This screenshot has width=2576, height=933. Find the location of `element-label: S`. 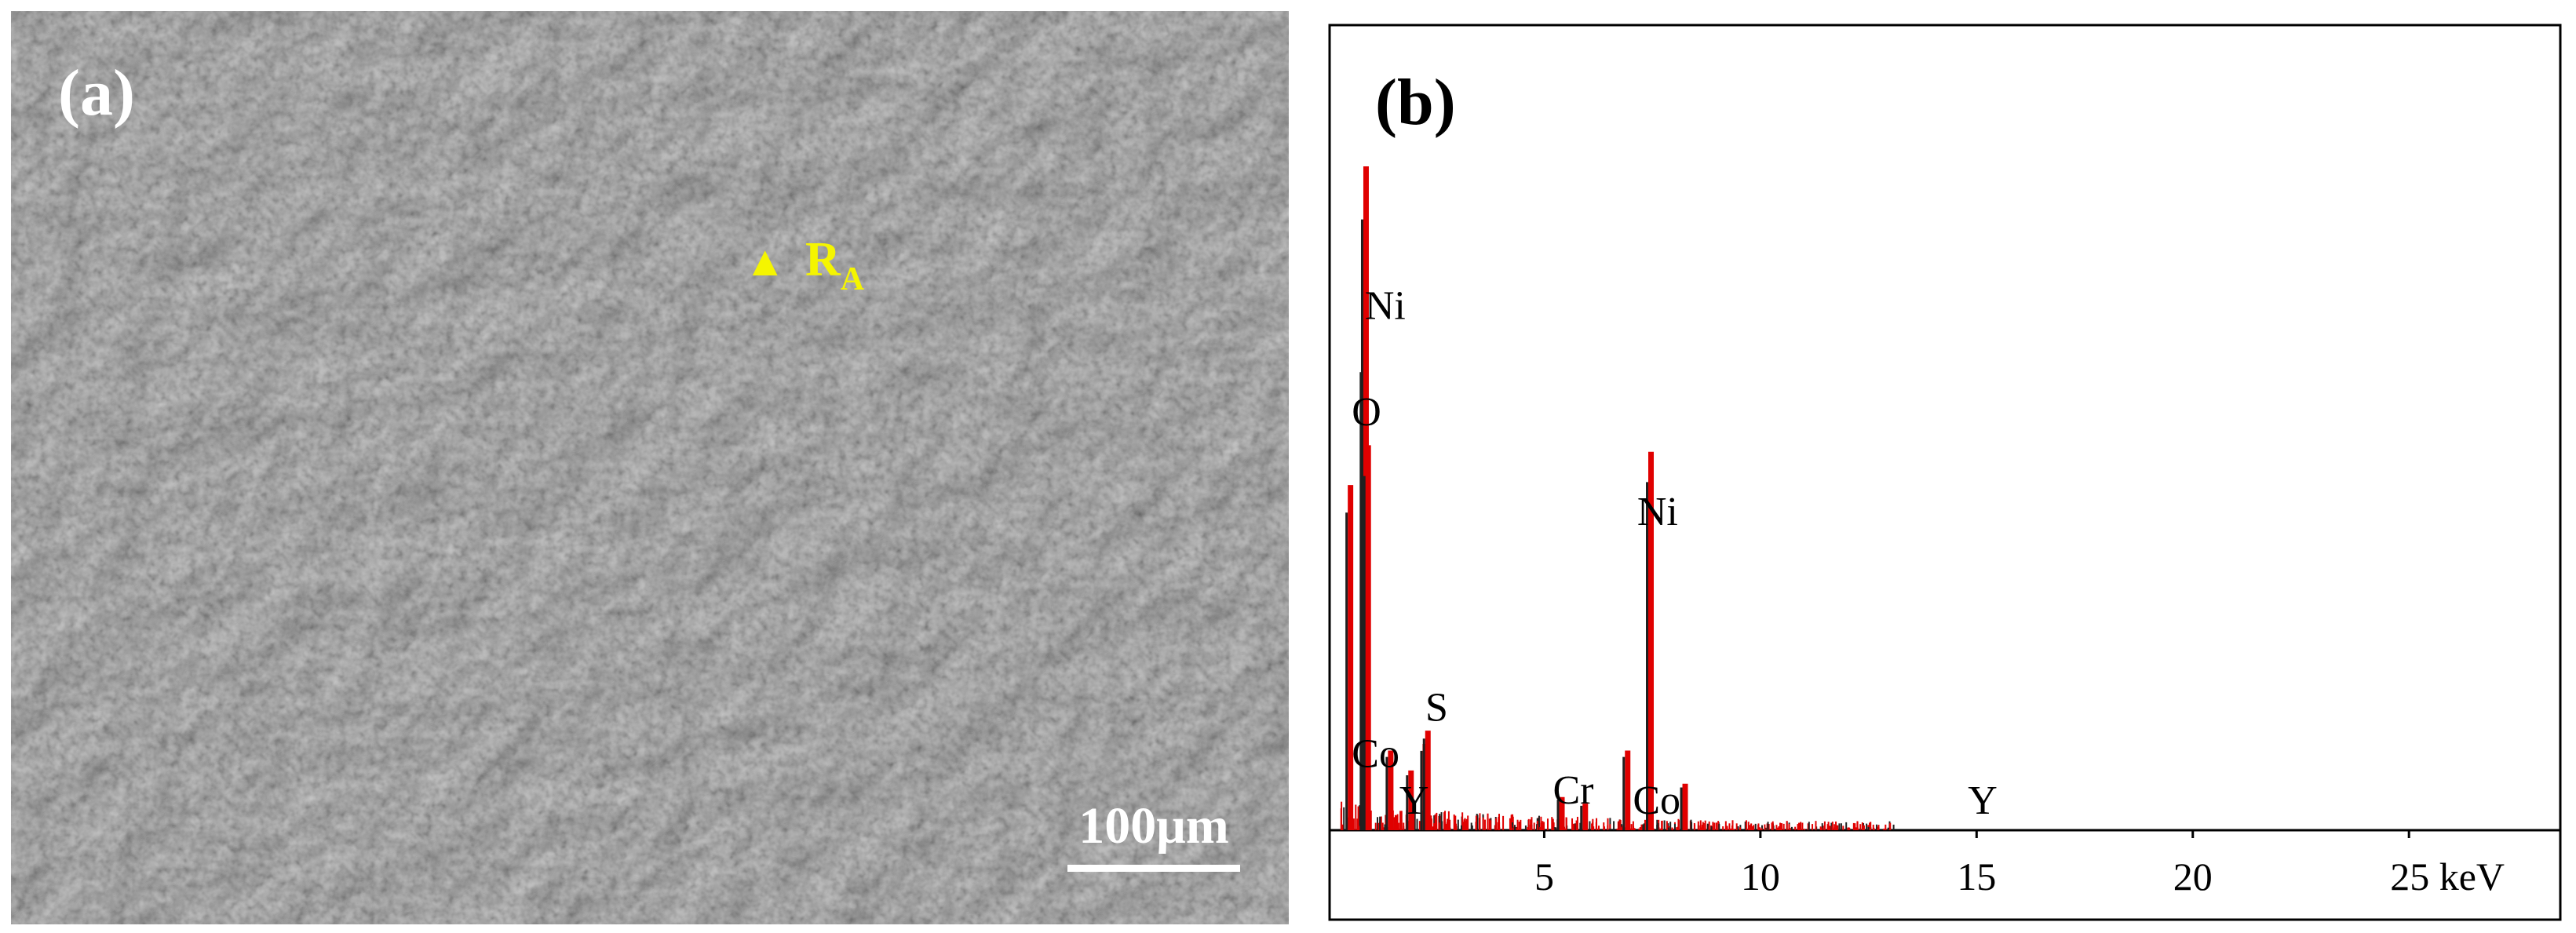

element-label: S is located at coordinates (1436, 707).